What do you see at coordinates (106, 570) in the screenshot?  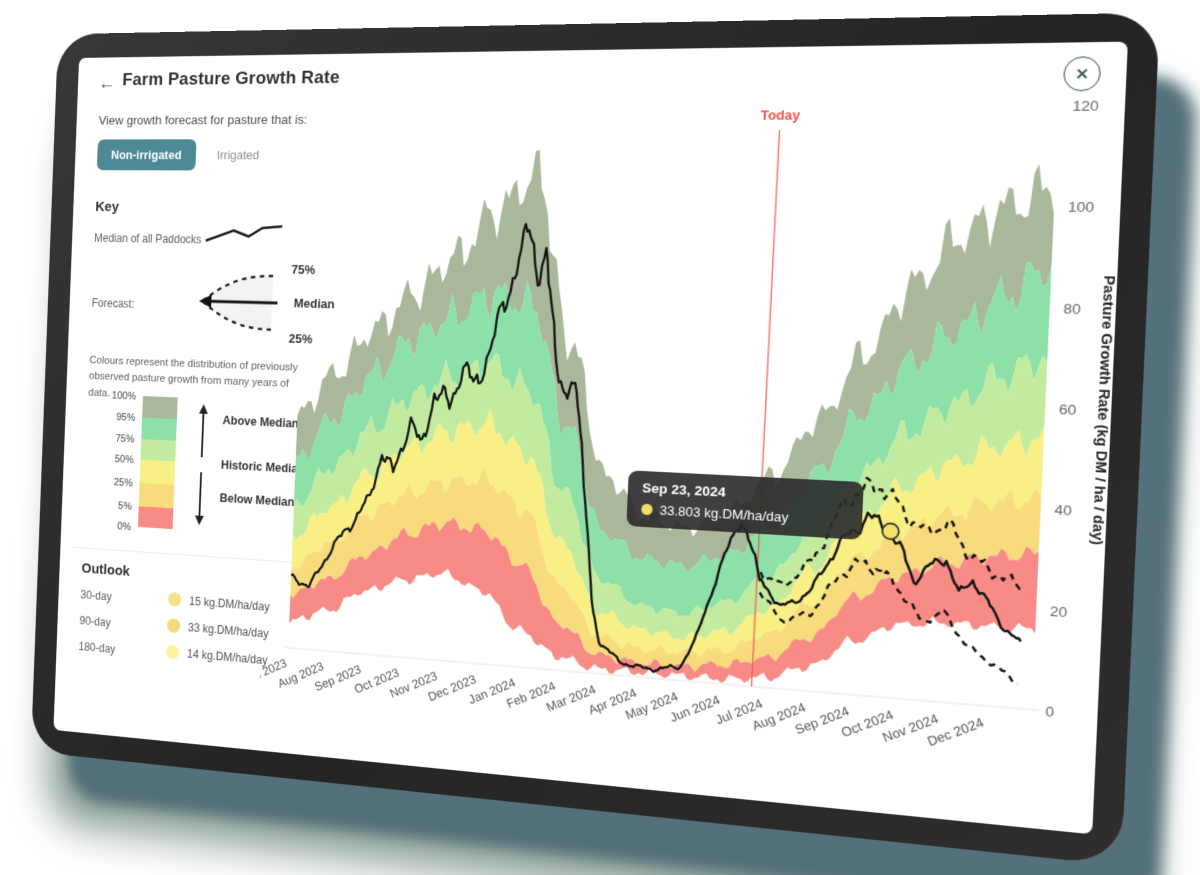 I see `outlook-heading: Outlook` at bounding box center [106, 570].